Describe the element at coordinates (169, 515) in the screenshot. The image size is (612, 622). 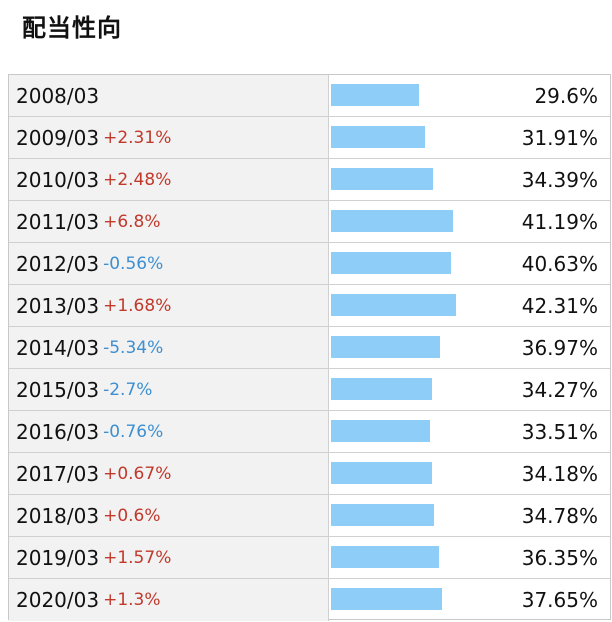
I see `year-cell: 2018/03 +0.6%` at that location.